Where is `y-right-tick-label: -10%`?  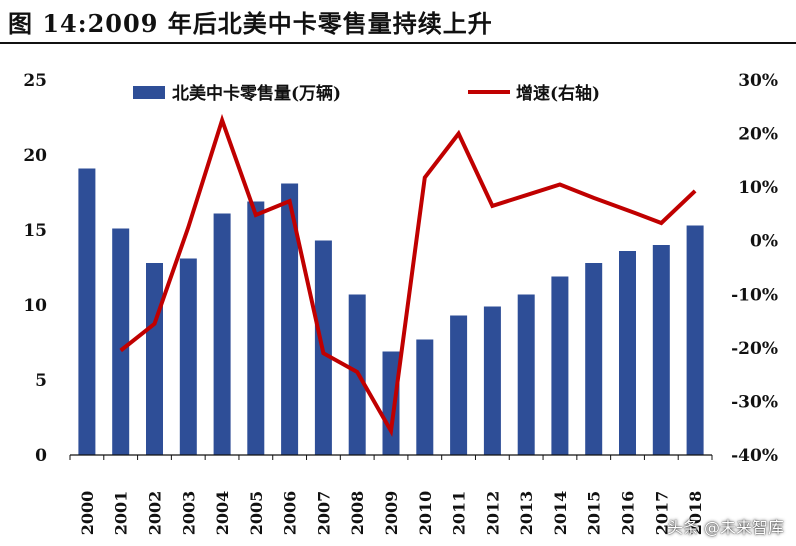 y-right-tick-label: -10% is located at coordinates (754, 295).